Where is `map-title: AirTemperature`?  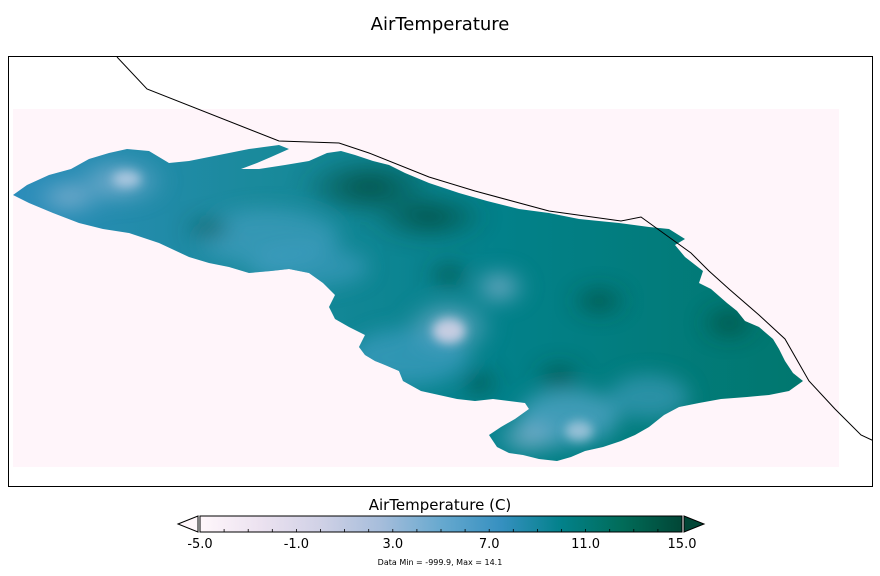 map-title: AirTemperature is located at coordinates (440, 24).